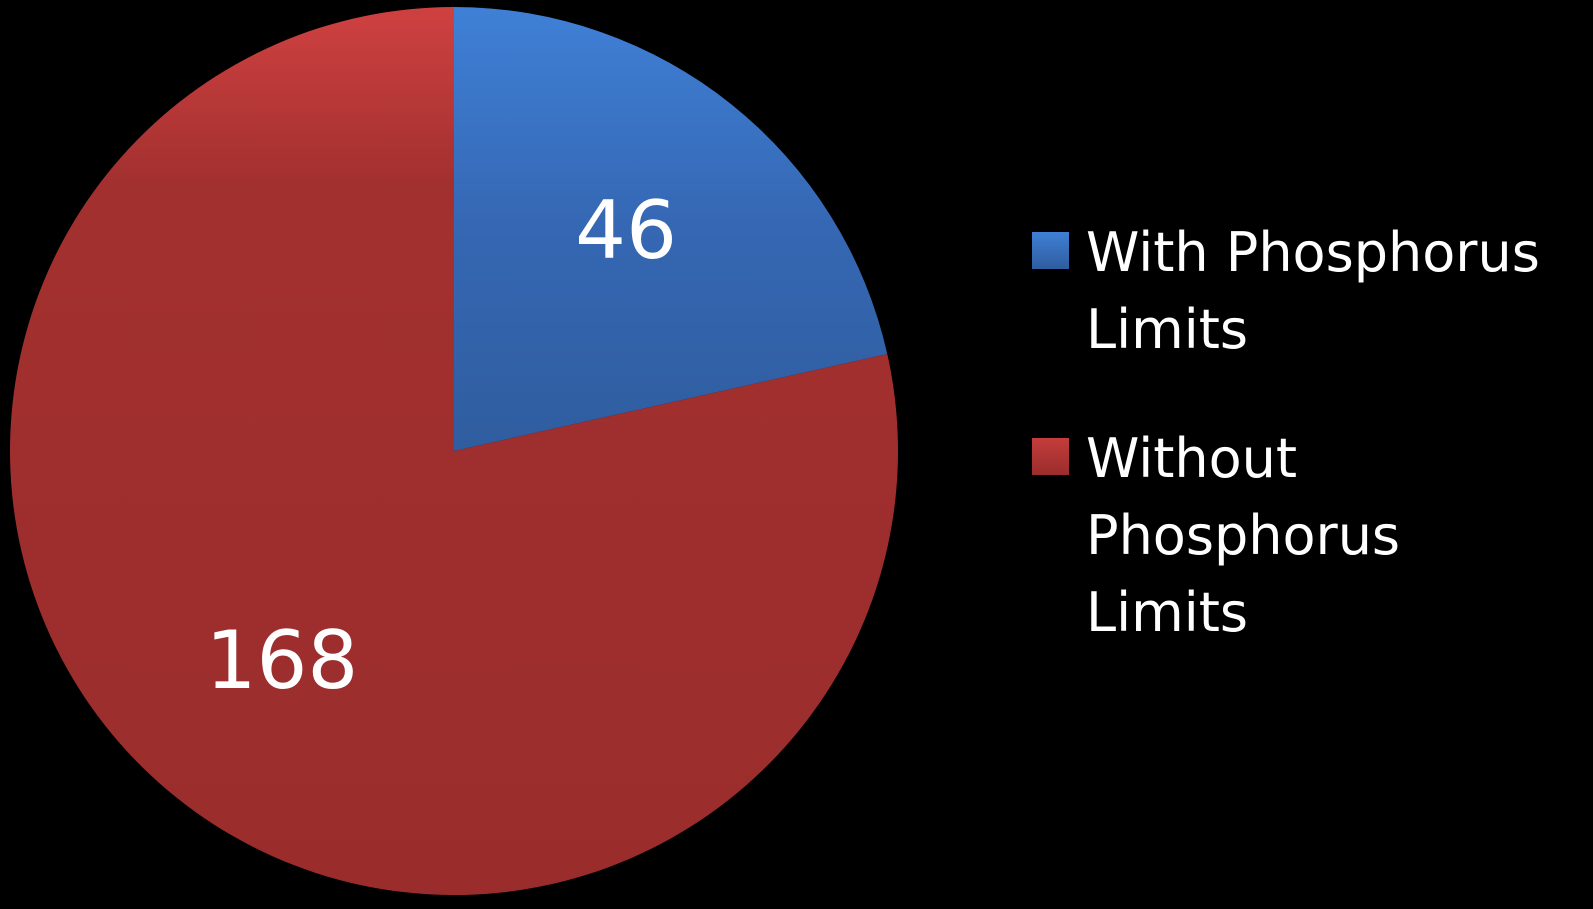 The image size is (1593, 909). Describe the element at coordinates (626, 230) in the screenshot. I see `data-label-with-phosphorus-limits: 46` at that location.